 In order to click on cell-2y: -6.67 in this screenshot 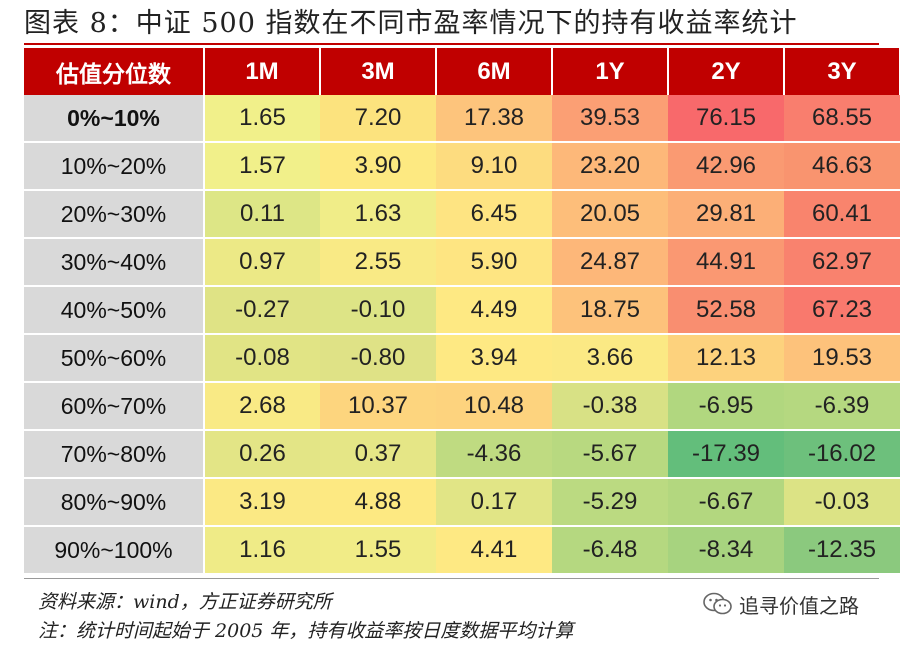, I will do `click(726, 502)`.